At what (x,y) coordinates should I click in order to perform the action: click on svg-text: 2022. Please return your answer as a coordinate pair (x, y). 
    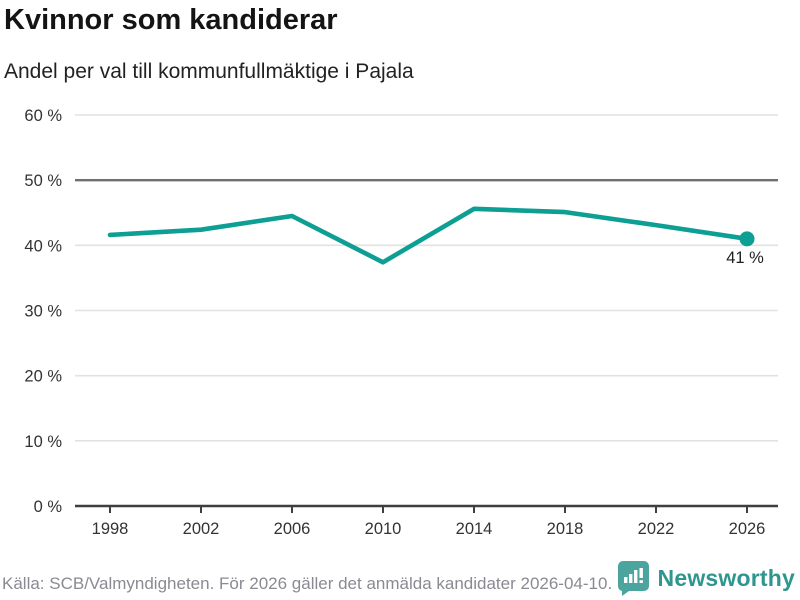
    Looking at the image, I should click on (656, 529).